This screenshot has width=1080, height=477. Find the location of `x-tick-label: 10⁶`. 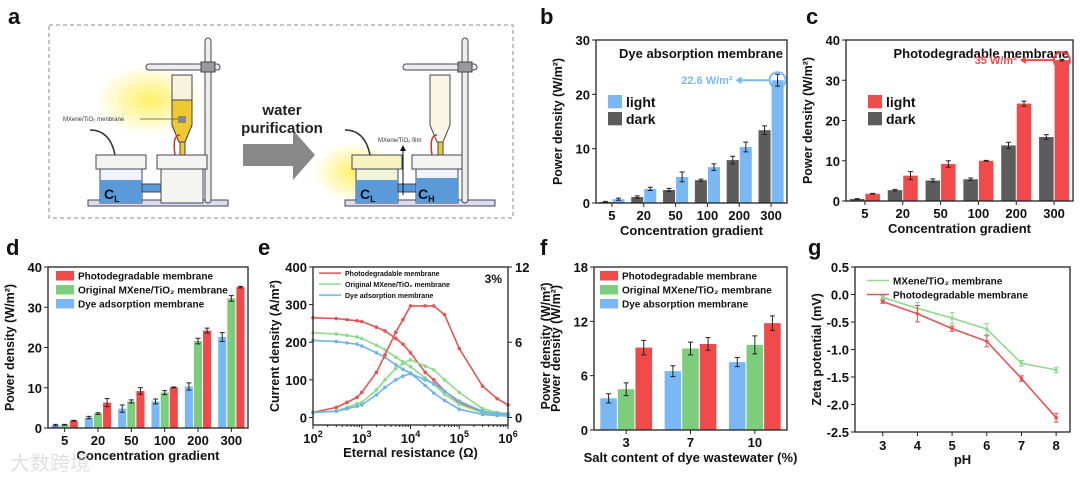

x-tick-label: 10⁶ is located at coordinates (507, 437).